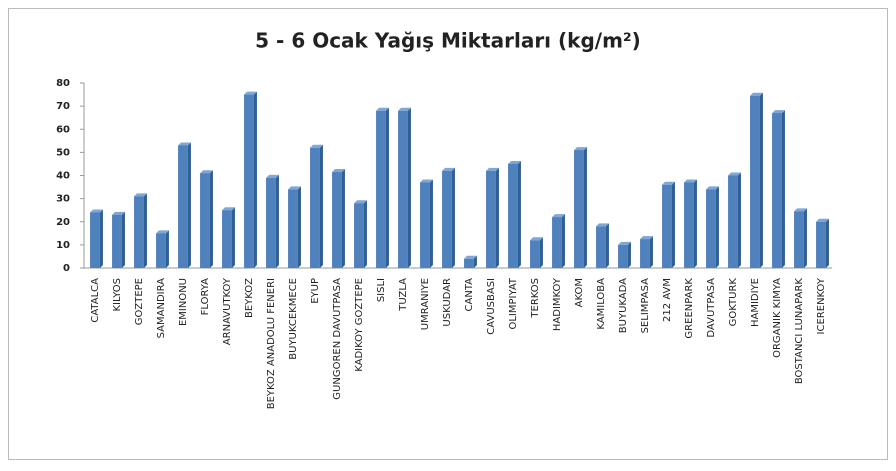  I want to click on x-tick-label: BUYUKCEKMECE, so click(293, 319).